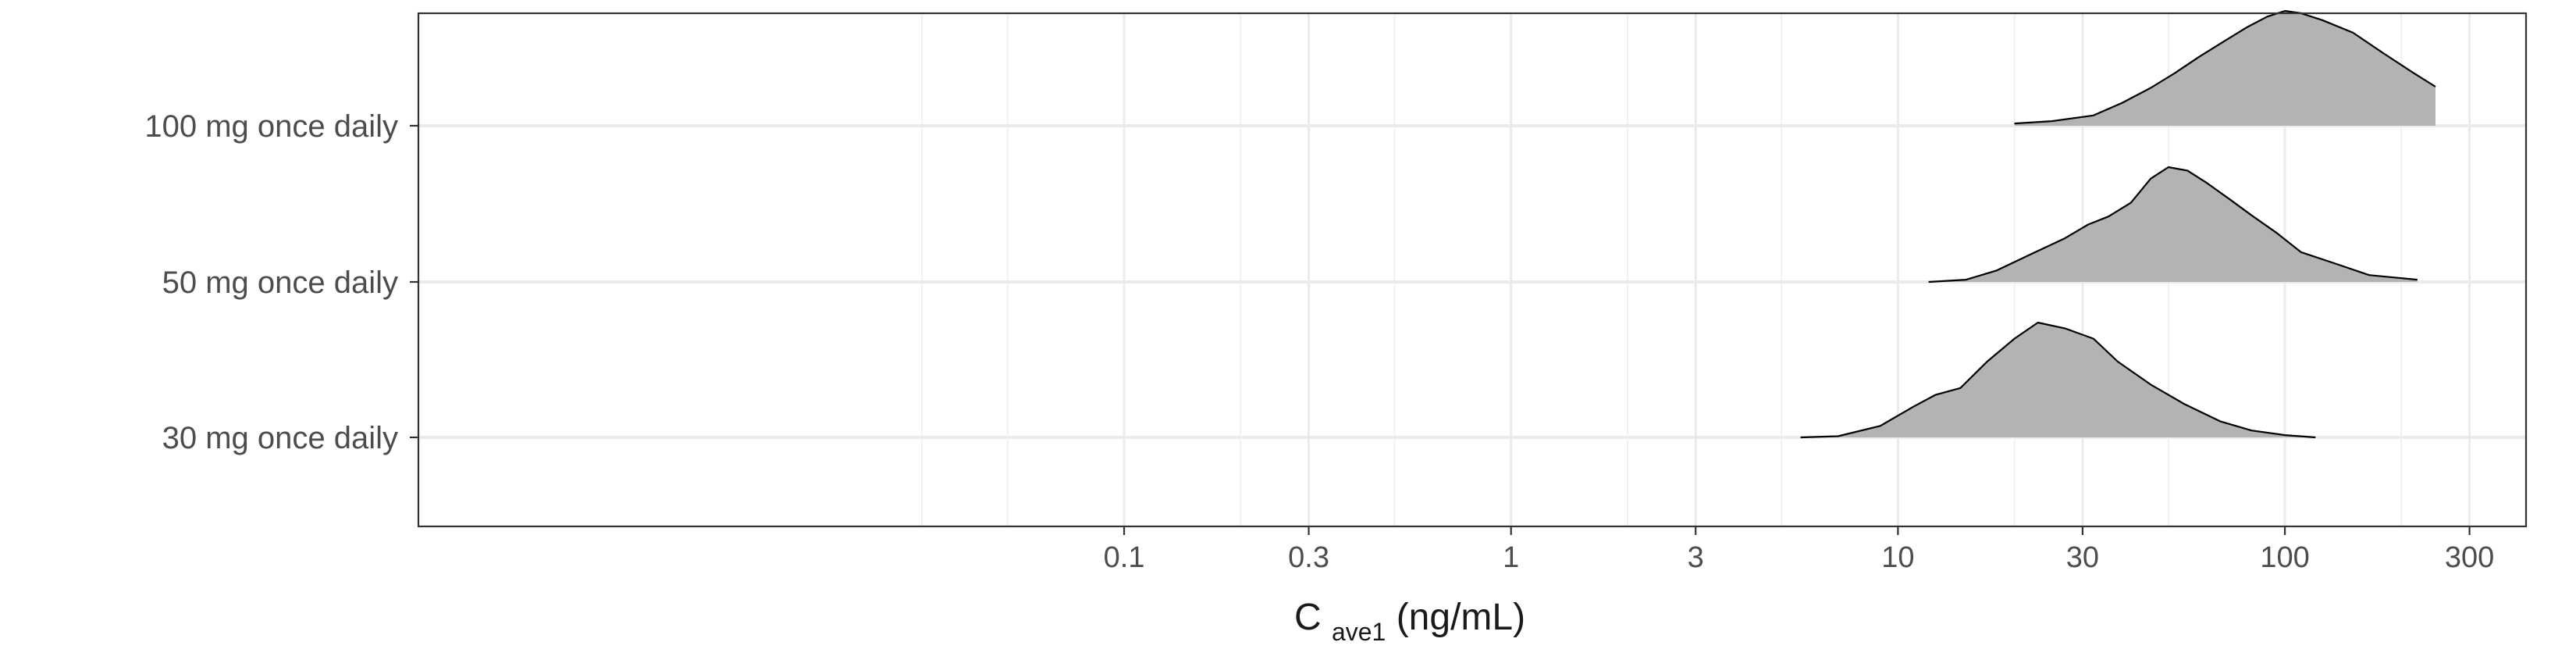  I want to click on y-category-label: 100 mg once daily, so click(271, 127).